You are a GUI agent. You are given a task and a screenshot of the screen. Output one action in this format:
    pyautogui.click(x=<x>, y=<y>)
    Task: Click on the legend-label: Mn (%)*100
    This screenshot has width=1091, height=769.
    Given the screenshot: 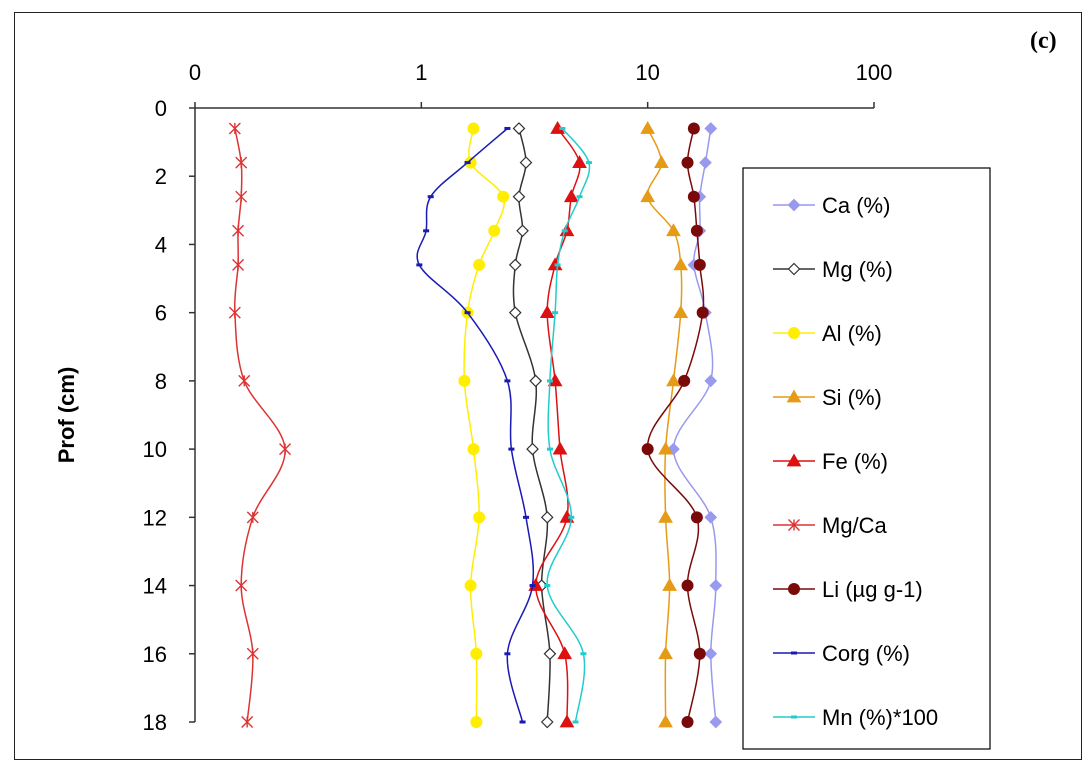 What is the action you would take?
    pyautogui.click(x=880, y=717)
    